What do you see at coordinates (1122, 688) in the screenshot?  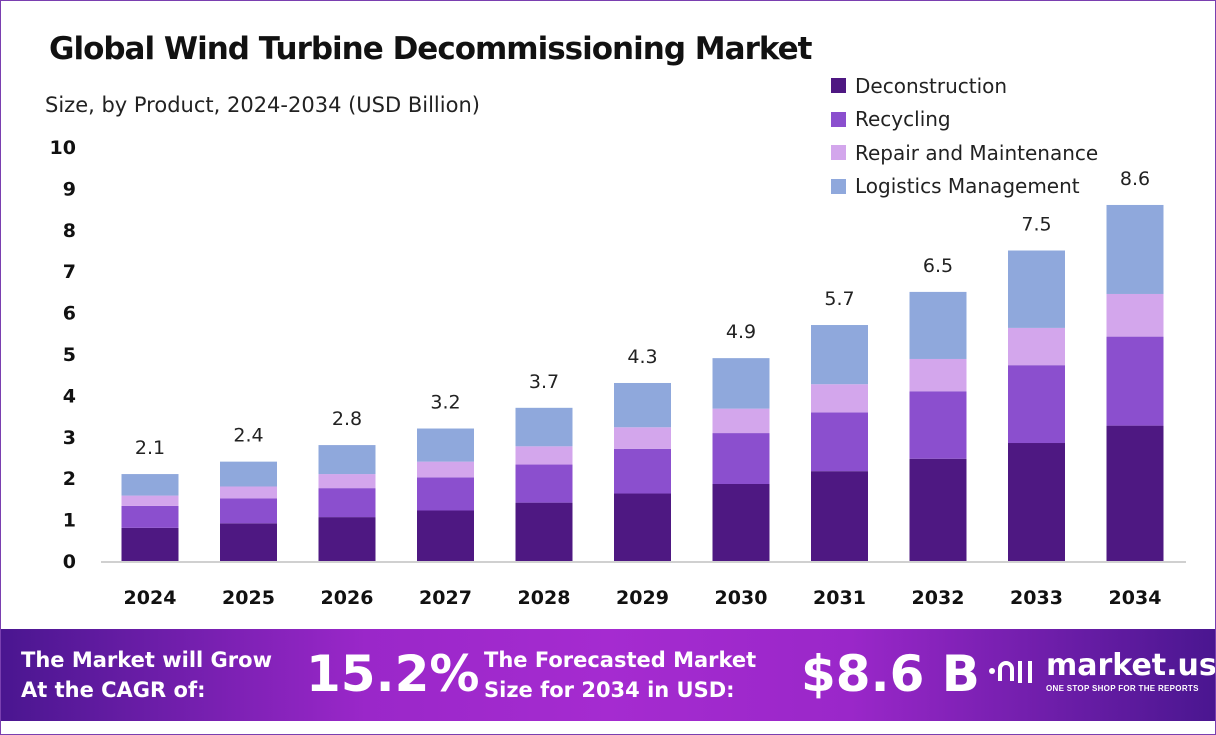 I see `logo-tagline: ONE STOP SHOP FOR THE REPORTS` at bounding box center [1122, 688].